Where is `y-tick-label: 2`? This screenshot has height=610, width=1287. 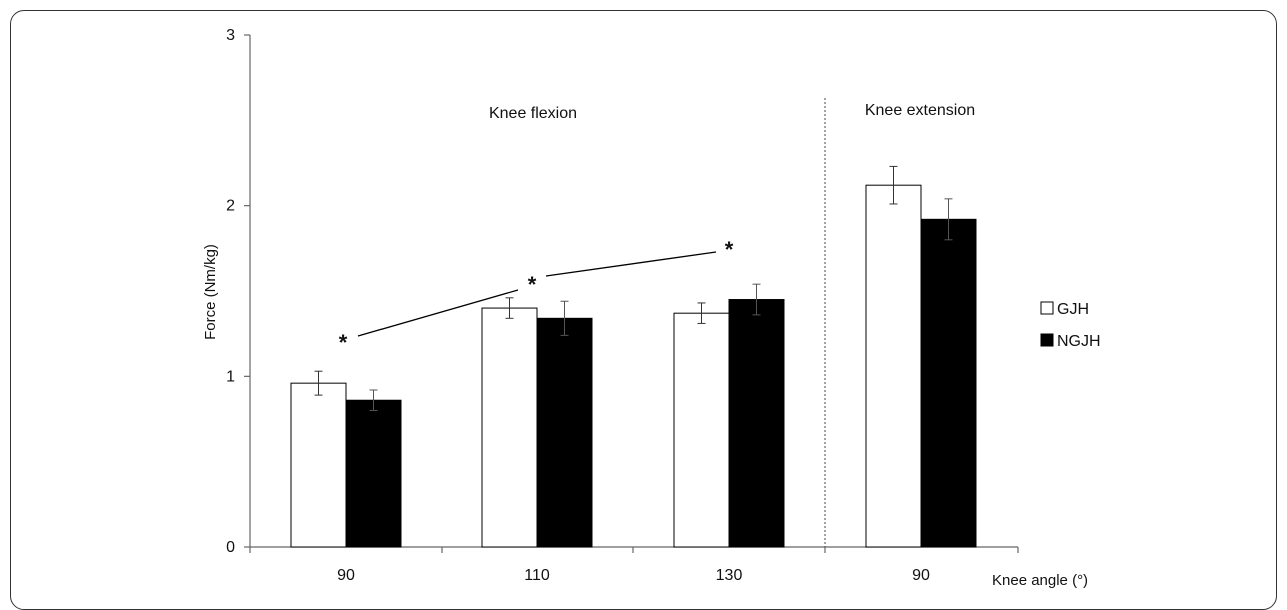
y-tick-label: 2 is located at coordinates (230, 206).